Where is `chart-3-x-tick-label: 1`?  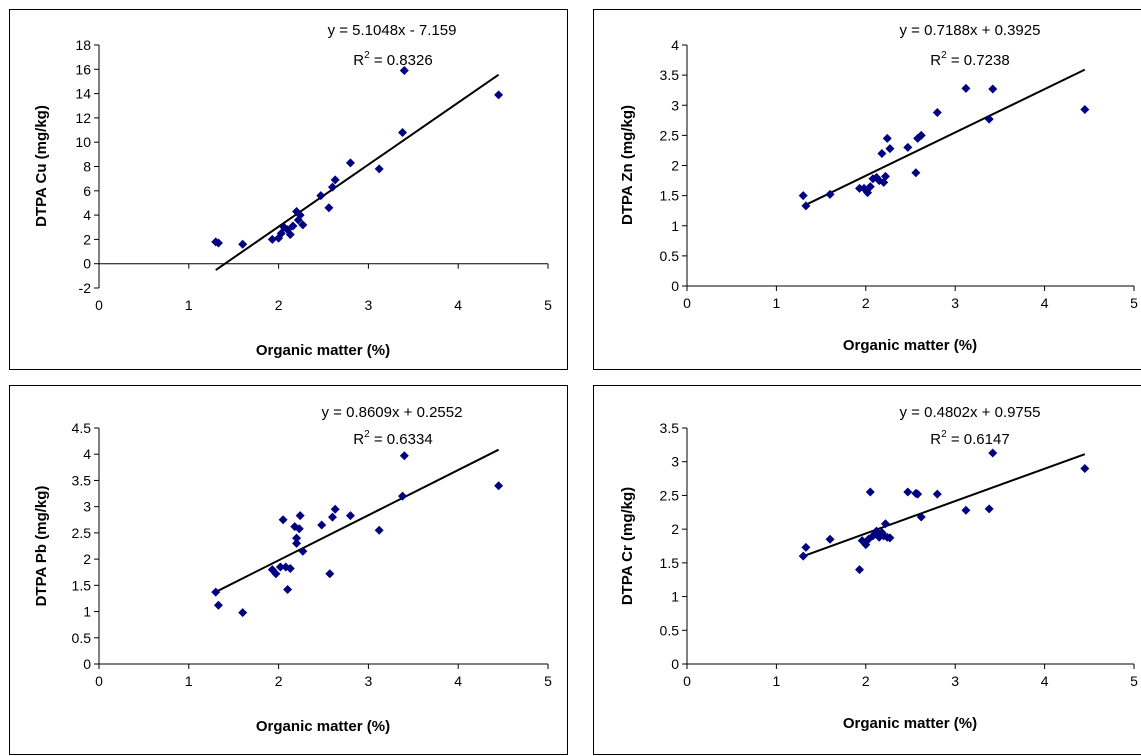 chart-3-x-tick-label: 1 is located at coordinates (777, 681).